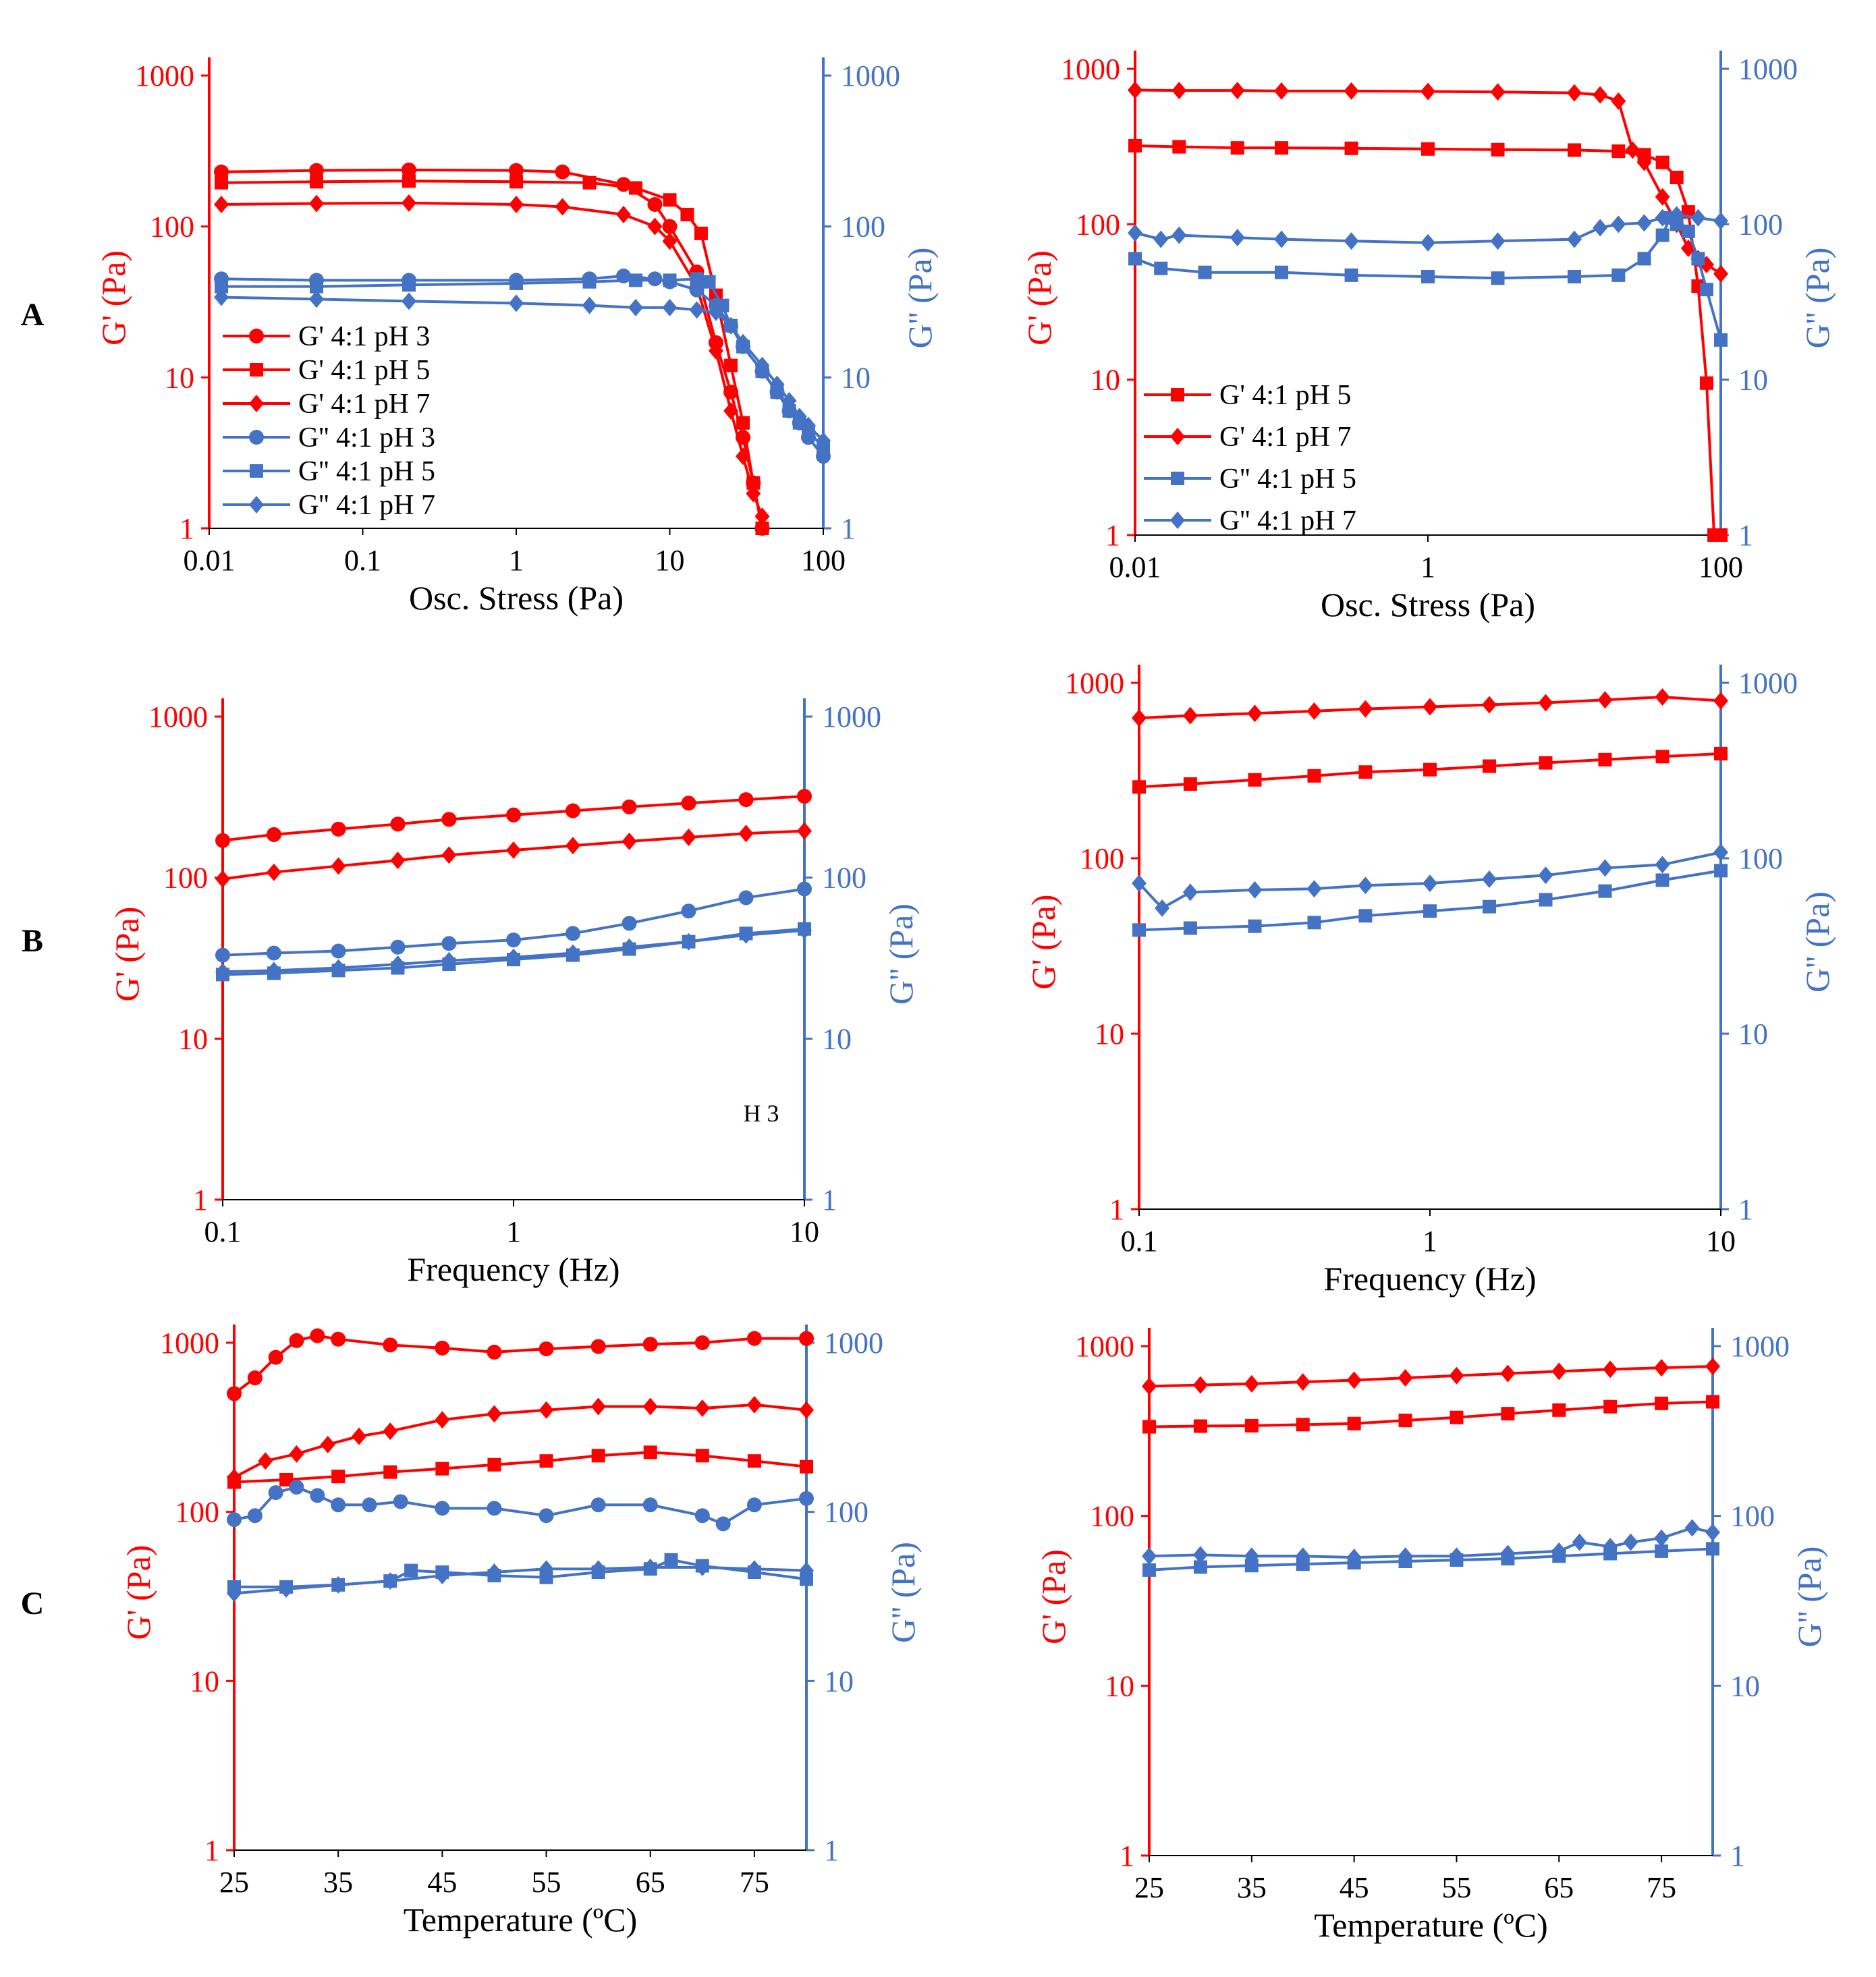 The width and height of the screenshot is (1876, 1977). What do you see at coordinates (1427, 567) in the screenshot?
I see `x-tick-label: 1` at bounding box center [1427, 567].